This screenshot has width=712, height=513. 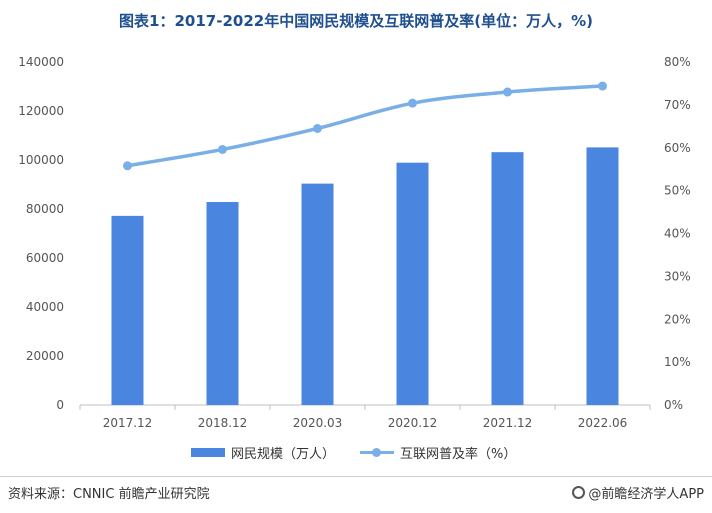 What do you see at coordinates (41, 160) in the screenshot?
I see `left-axis-tick-label: 100000` at bounding box center [41, 160].